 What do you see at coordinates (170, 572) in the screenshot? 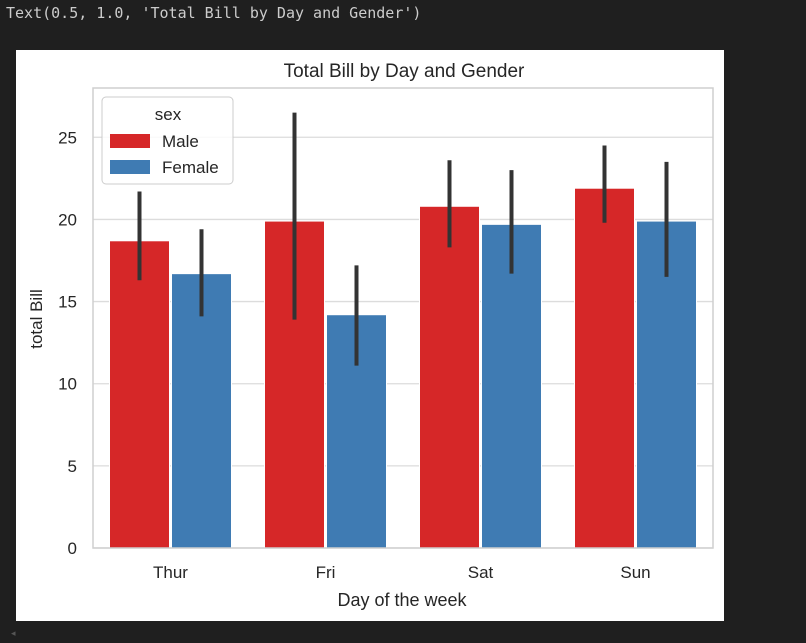
I see `x-tick-label: Thur` at bounding box center [170, 572].